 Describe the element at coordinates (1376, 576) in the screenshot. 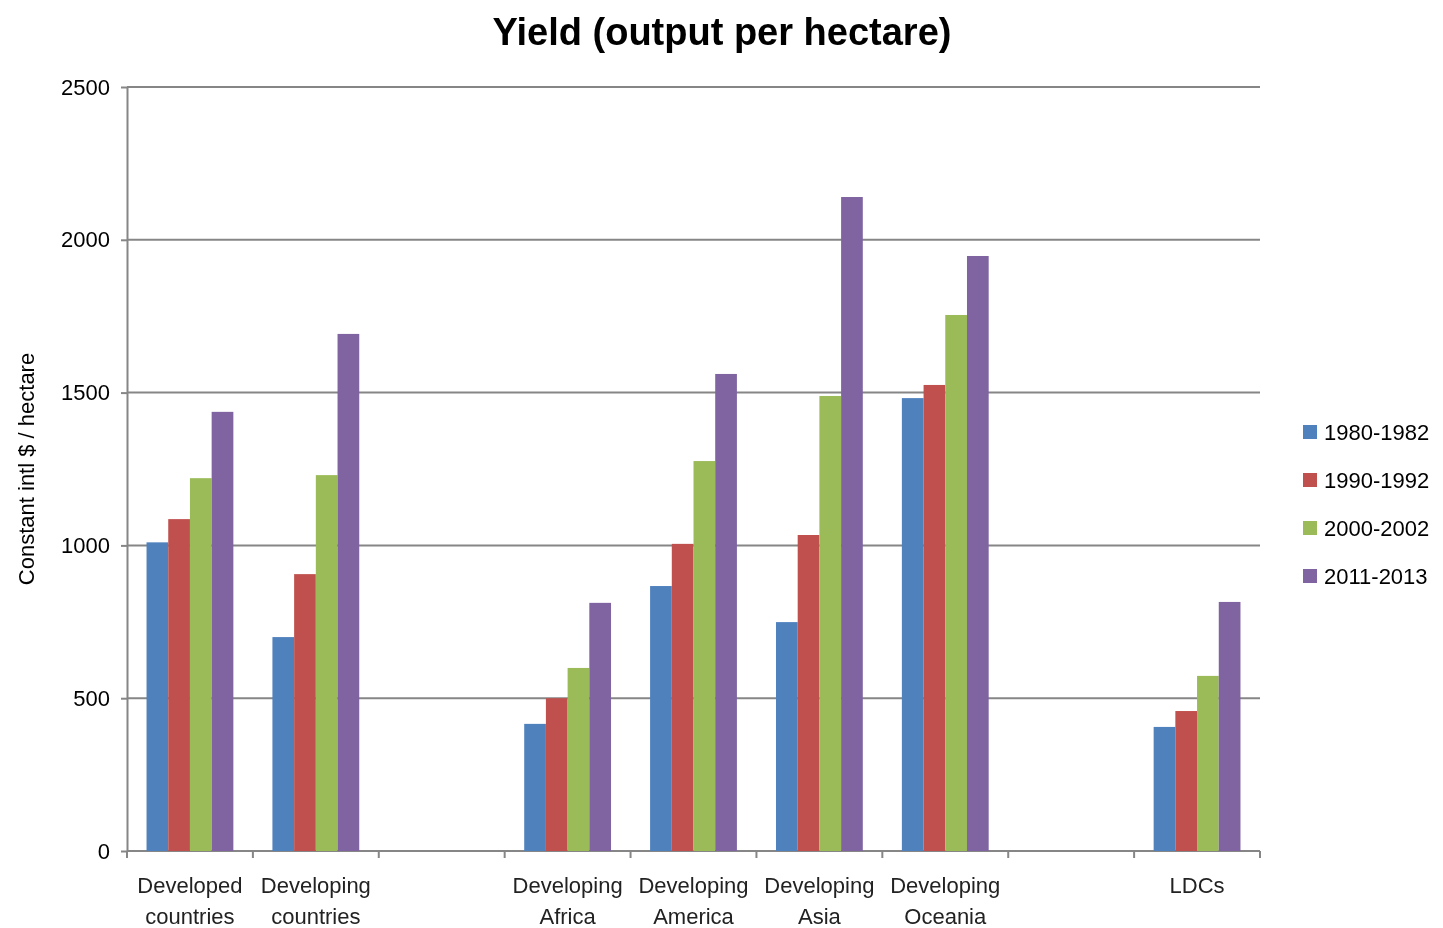

I see `legend-label: 2011-2013` at that location.